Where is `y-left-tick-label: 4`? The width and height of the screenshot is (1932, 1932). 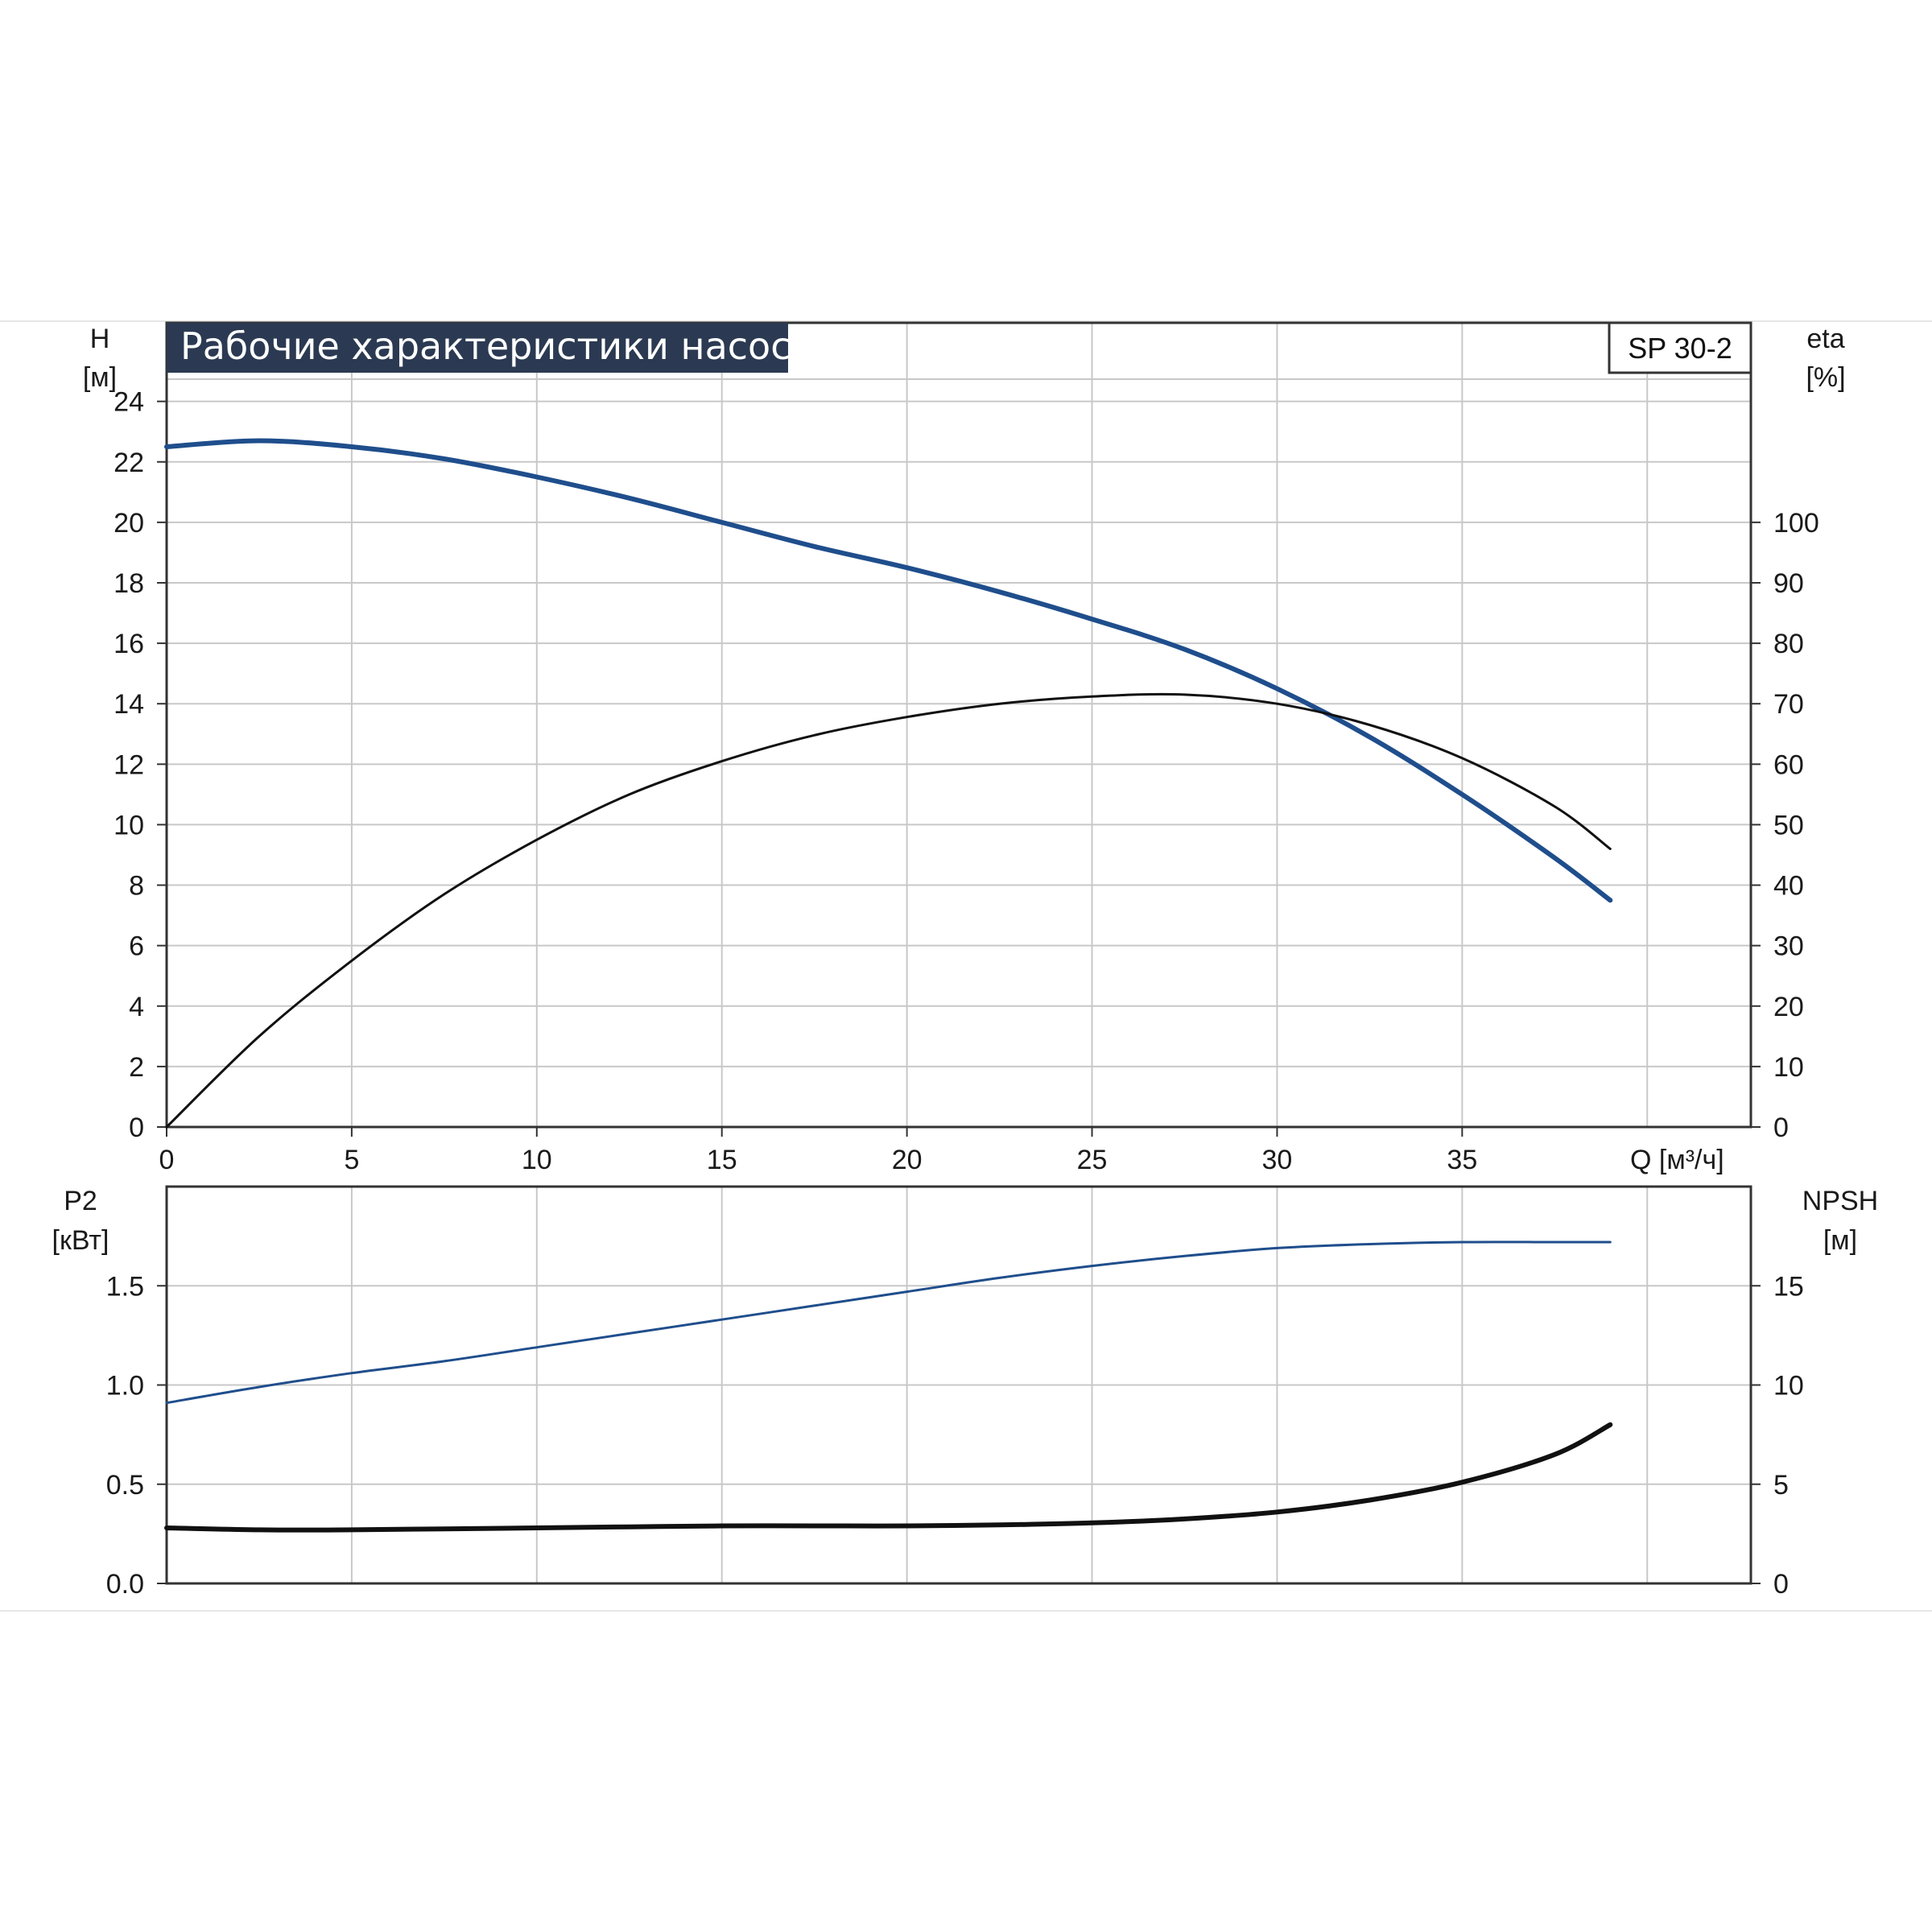
y-left-tick-label: 4 is located at coordinates (136, 1007).